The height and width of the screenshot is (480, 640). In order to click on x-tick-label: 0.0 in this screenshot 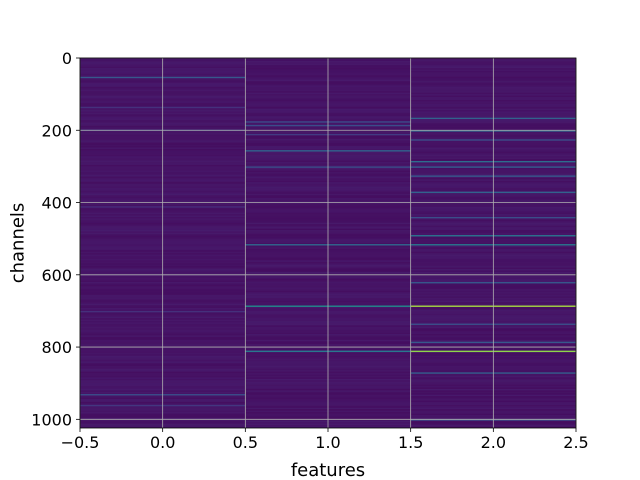, I will do `click(162, 442)`.